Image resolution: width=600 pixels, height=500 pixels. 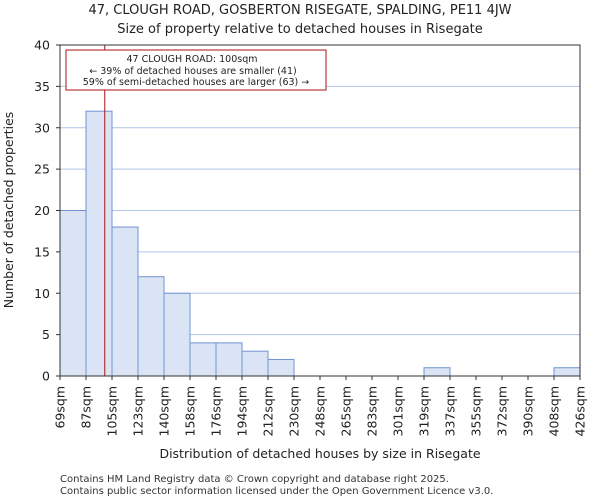 I want to click on bar-194sqm, so click(x=255, y=363).